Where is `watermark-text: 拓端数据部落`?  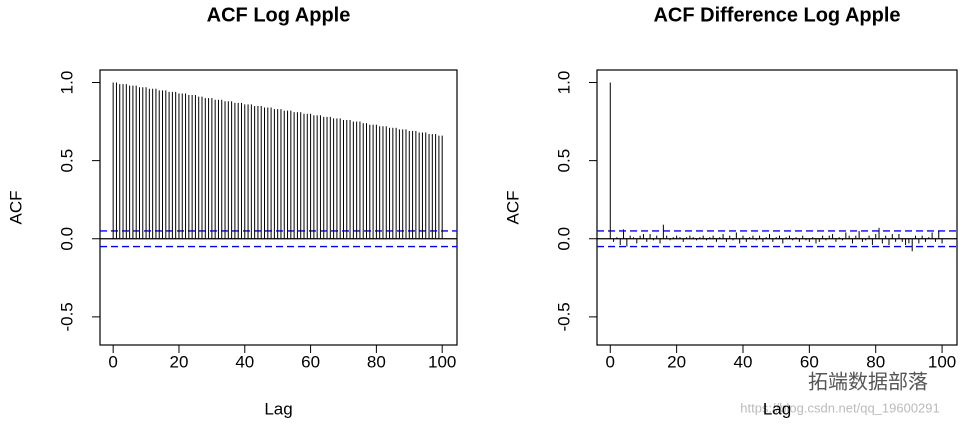
watermark-text: 拓端数据部落 is located at coordinates (868, 381).